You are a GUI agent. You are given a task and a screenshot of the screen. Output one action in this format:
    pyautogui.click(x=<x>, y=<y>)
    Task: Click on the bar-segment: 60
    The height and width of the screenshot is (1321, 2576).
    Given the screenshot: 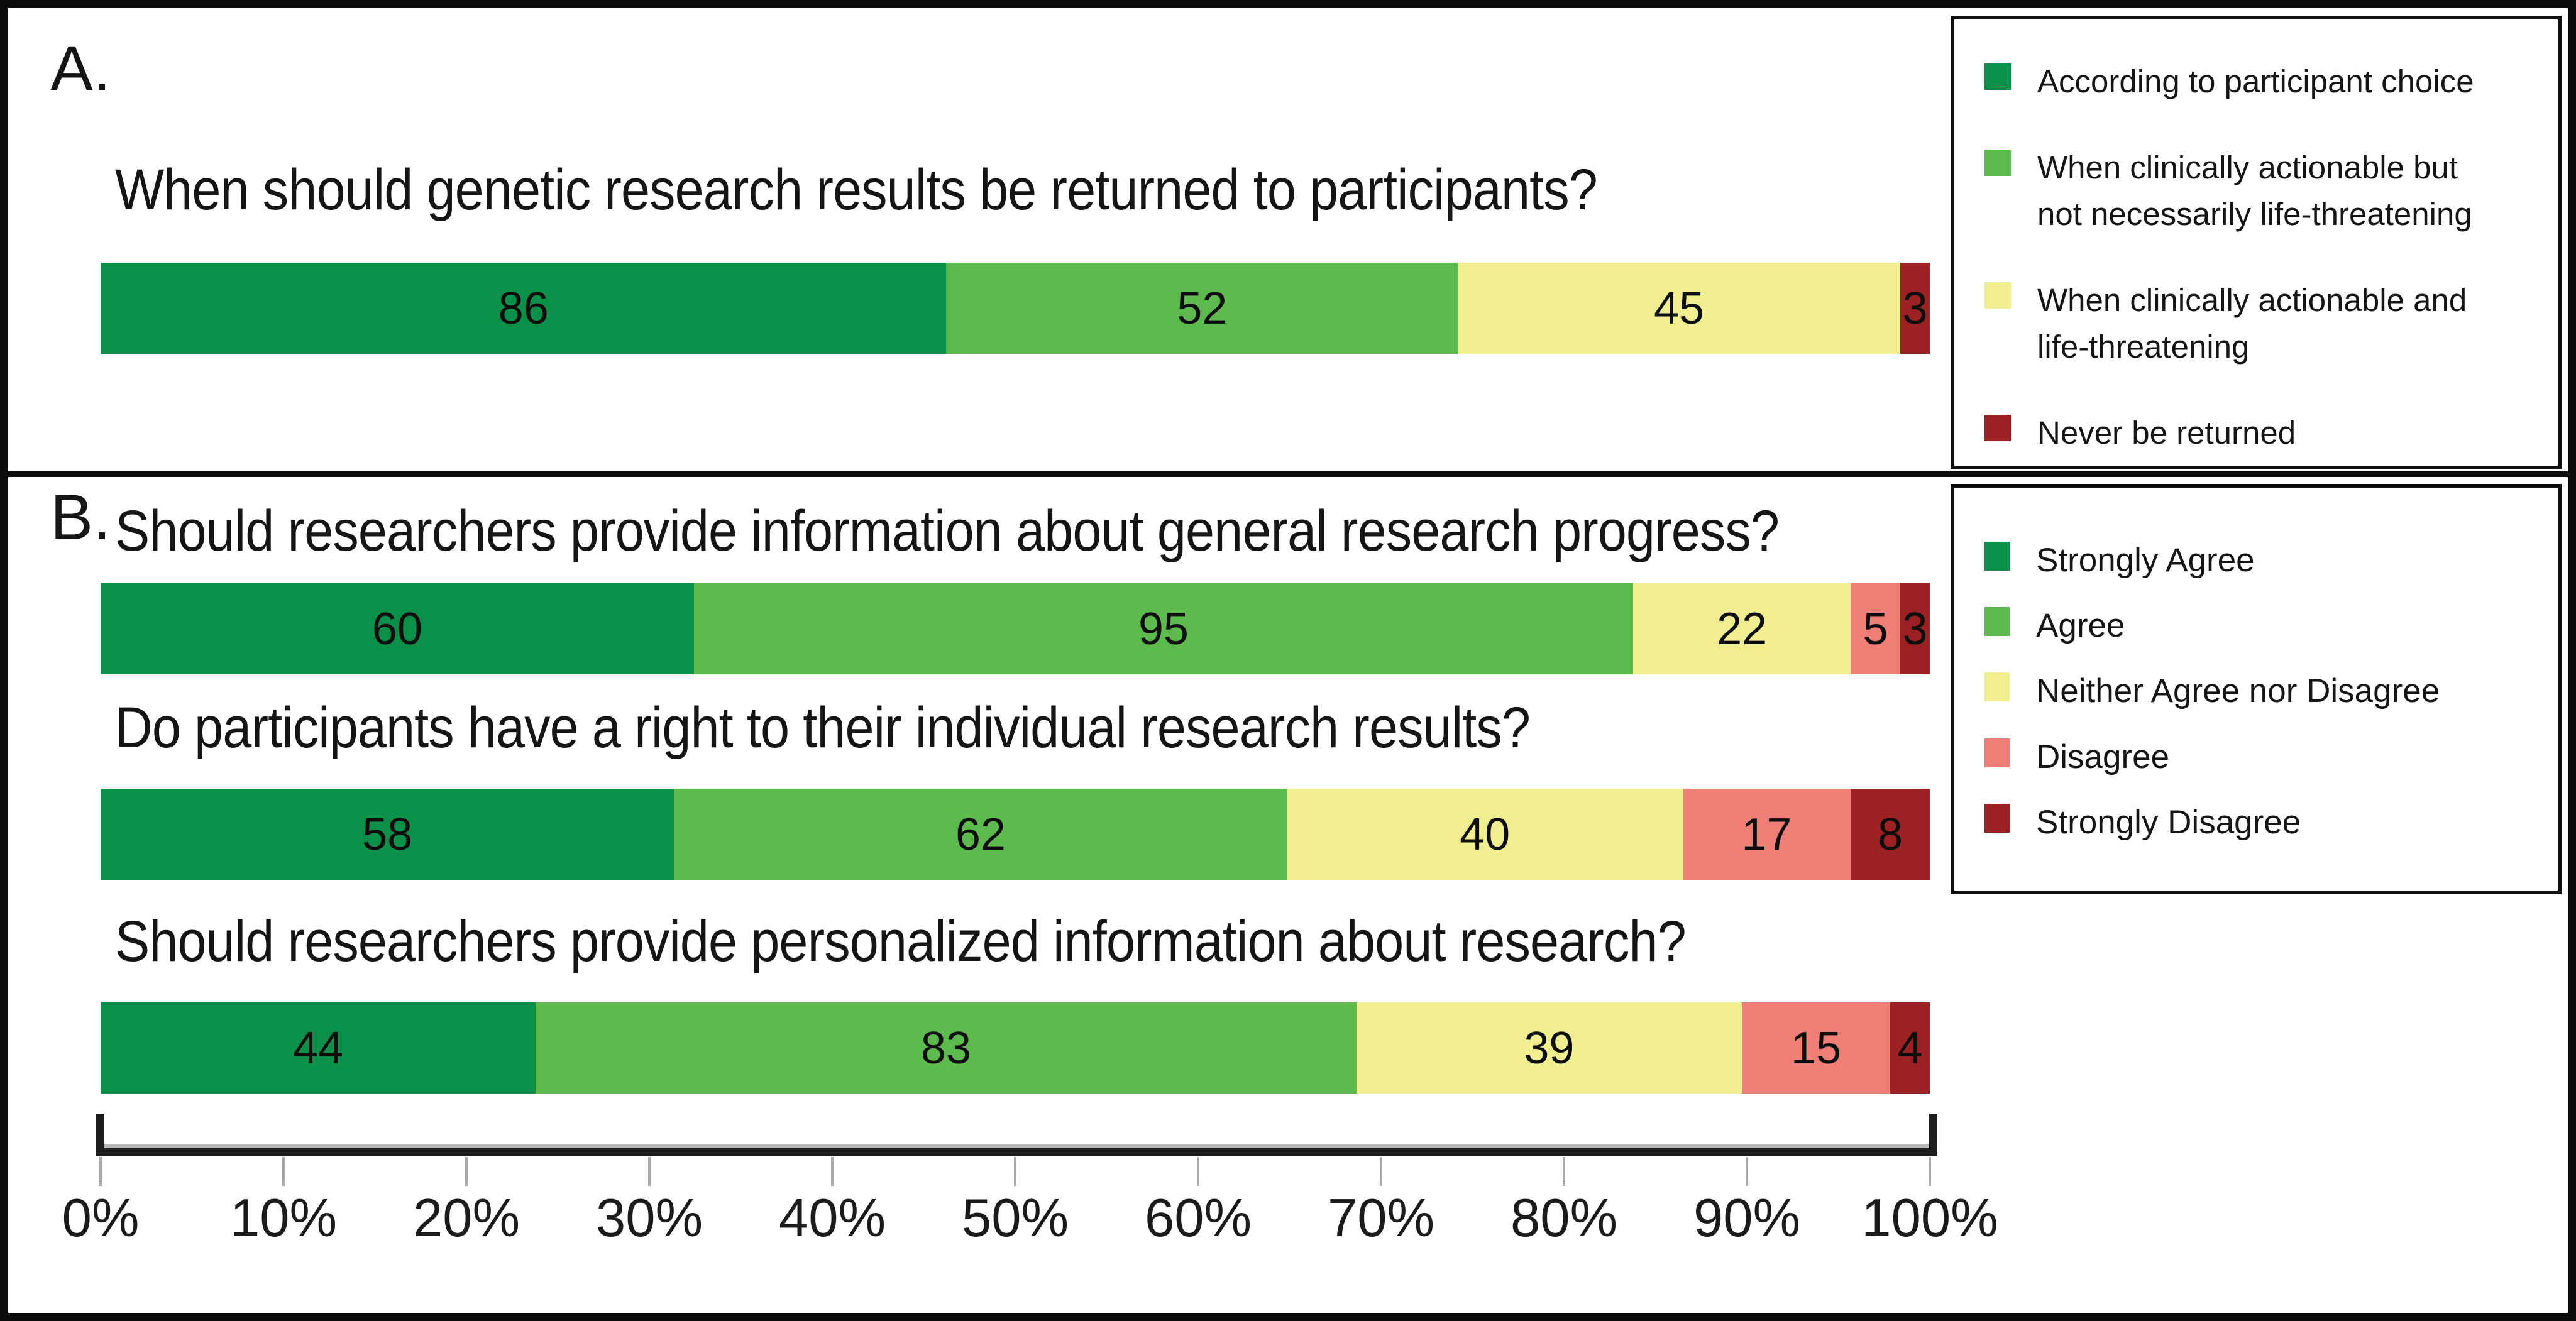 What is the action you would take?
    pyautogui.click(x=397, y=628)
    